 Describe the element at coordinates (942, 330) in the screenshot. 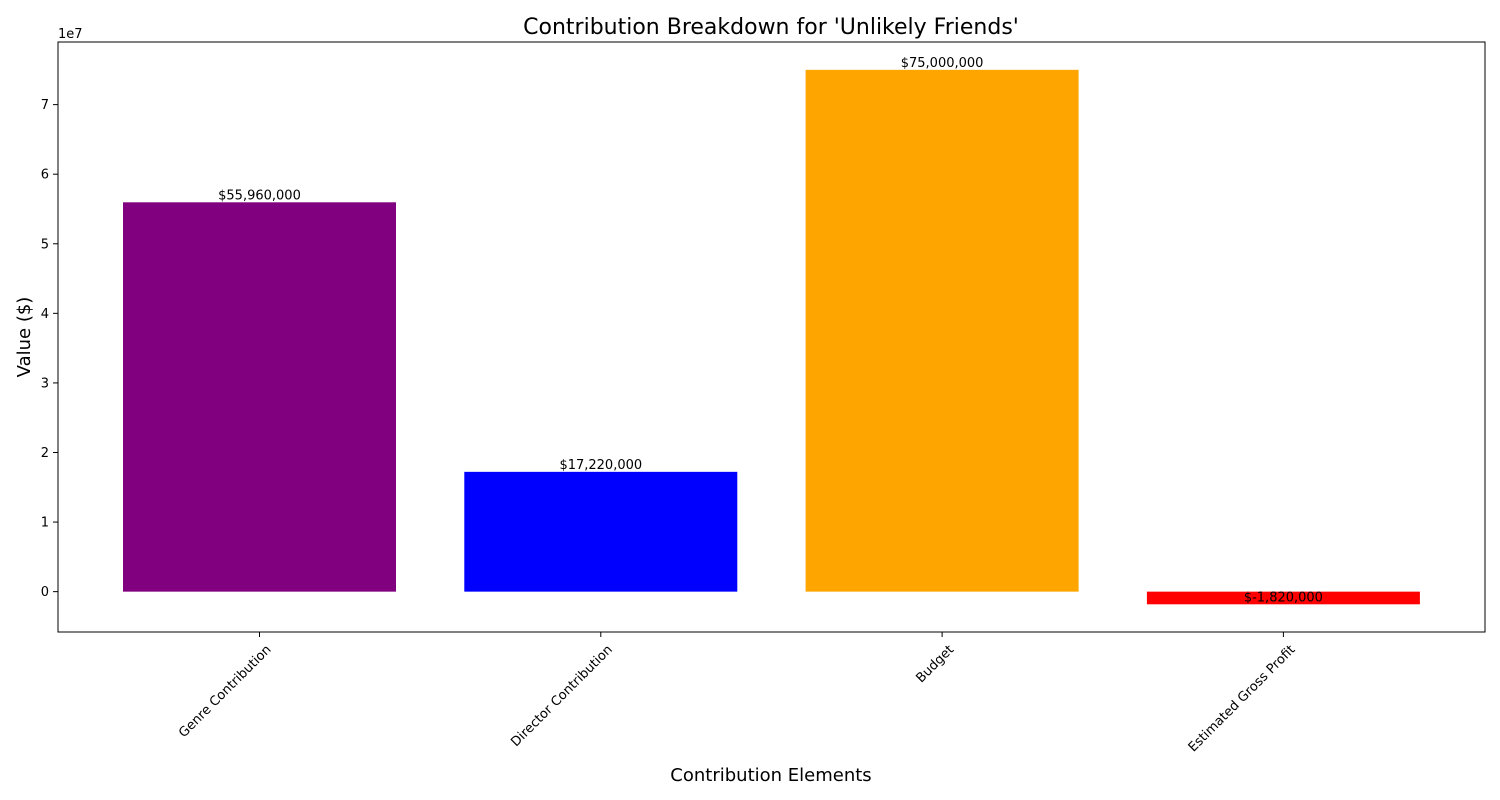

I see `bar-budget` at that location.